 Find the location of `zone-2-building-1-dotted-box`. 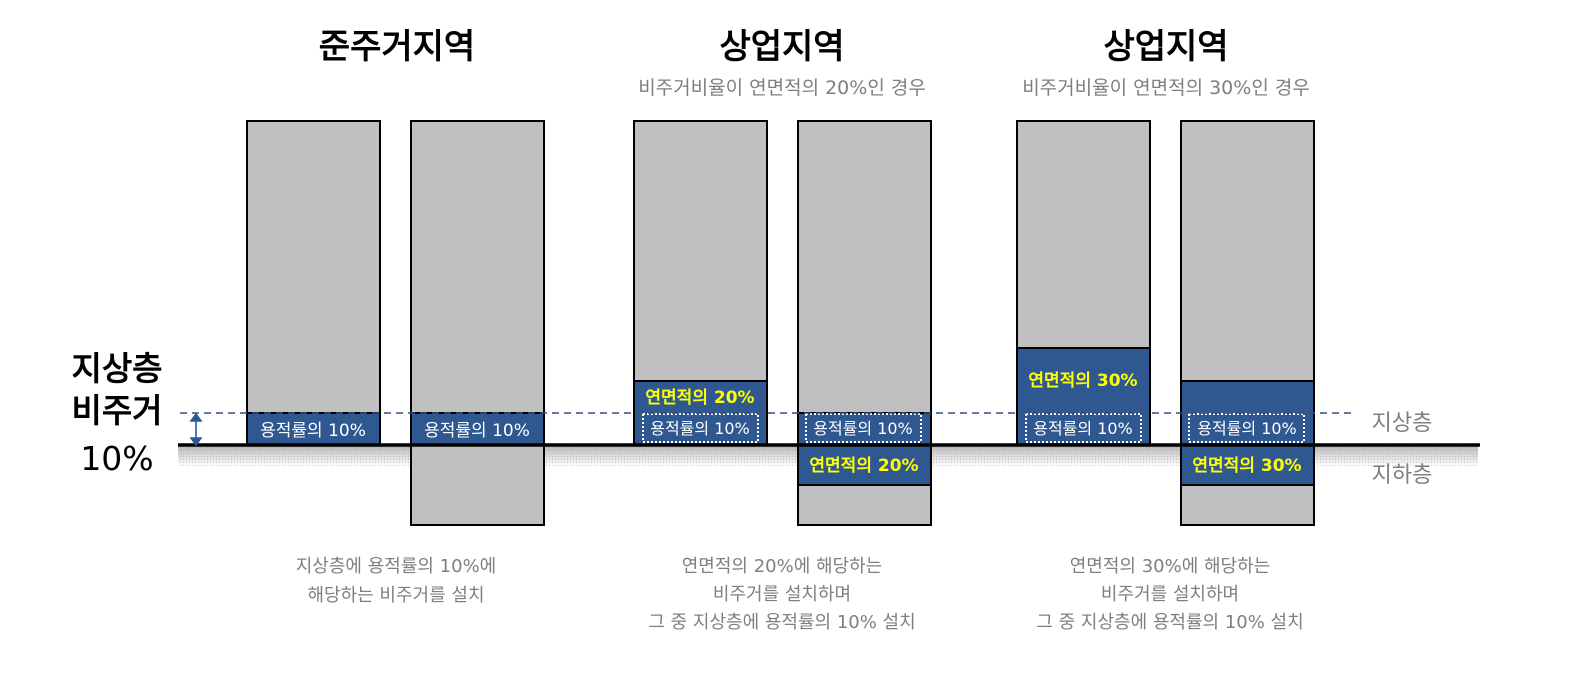

zone-2-building-1-dotted-box is located at coordinates (700, 428).